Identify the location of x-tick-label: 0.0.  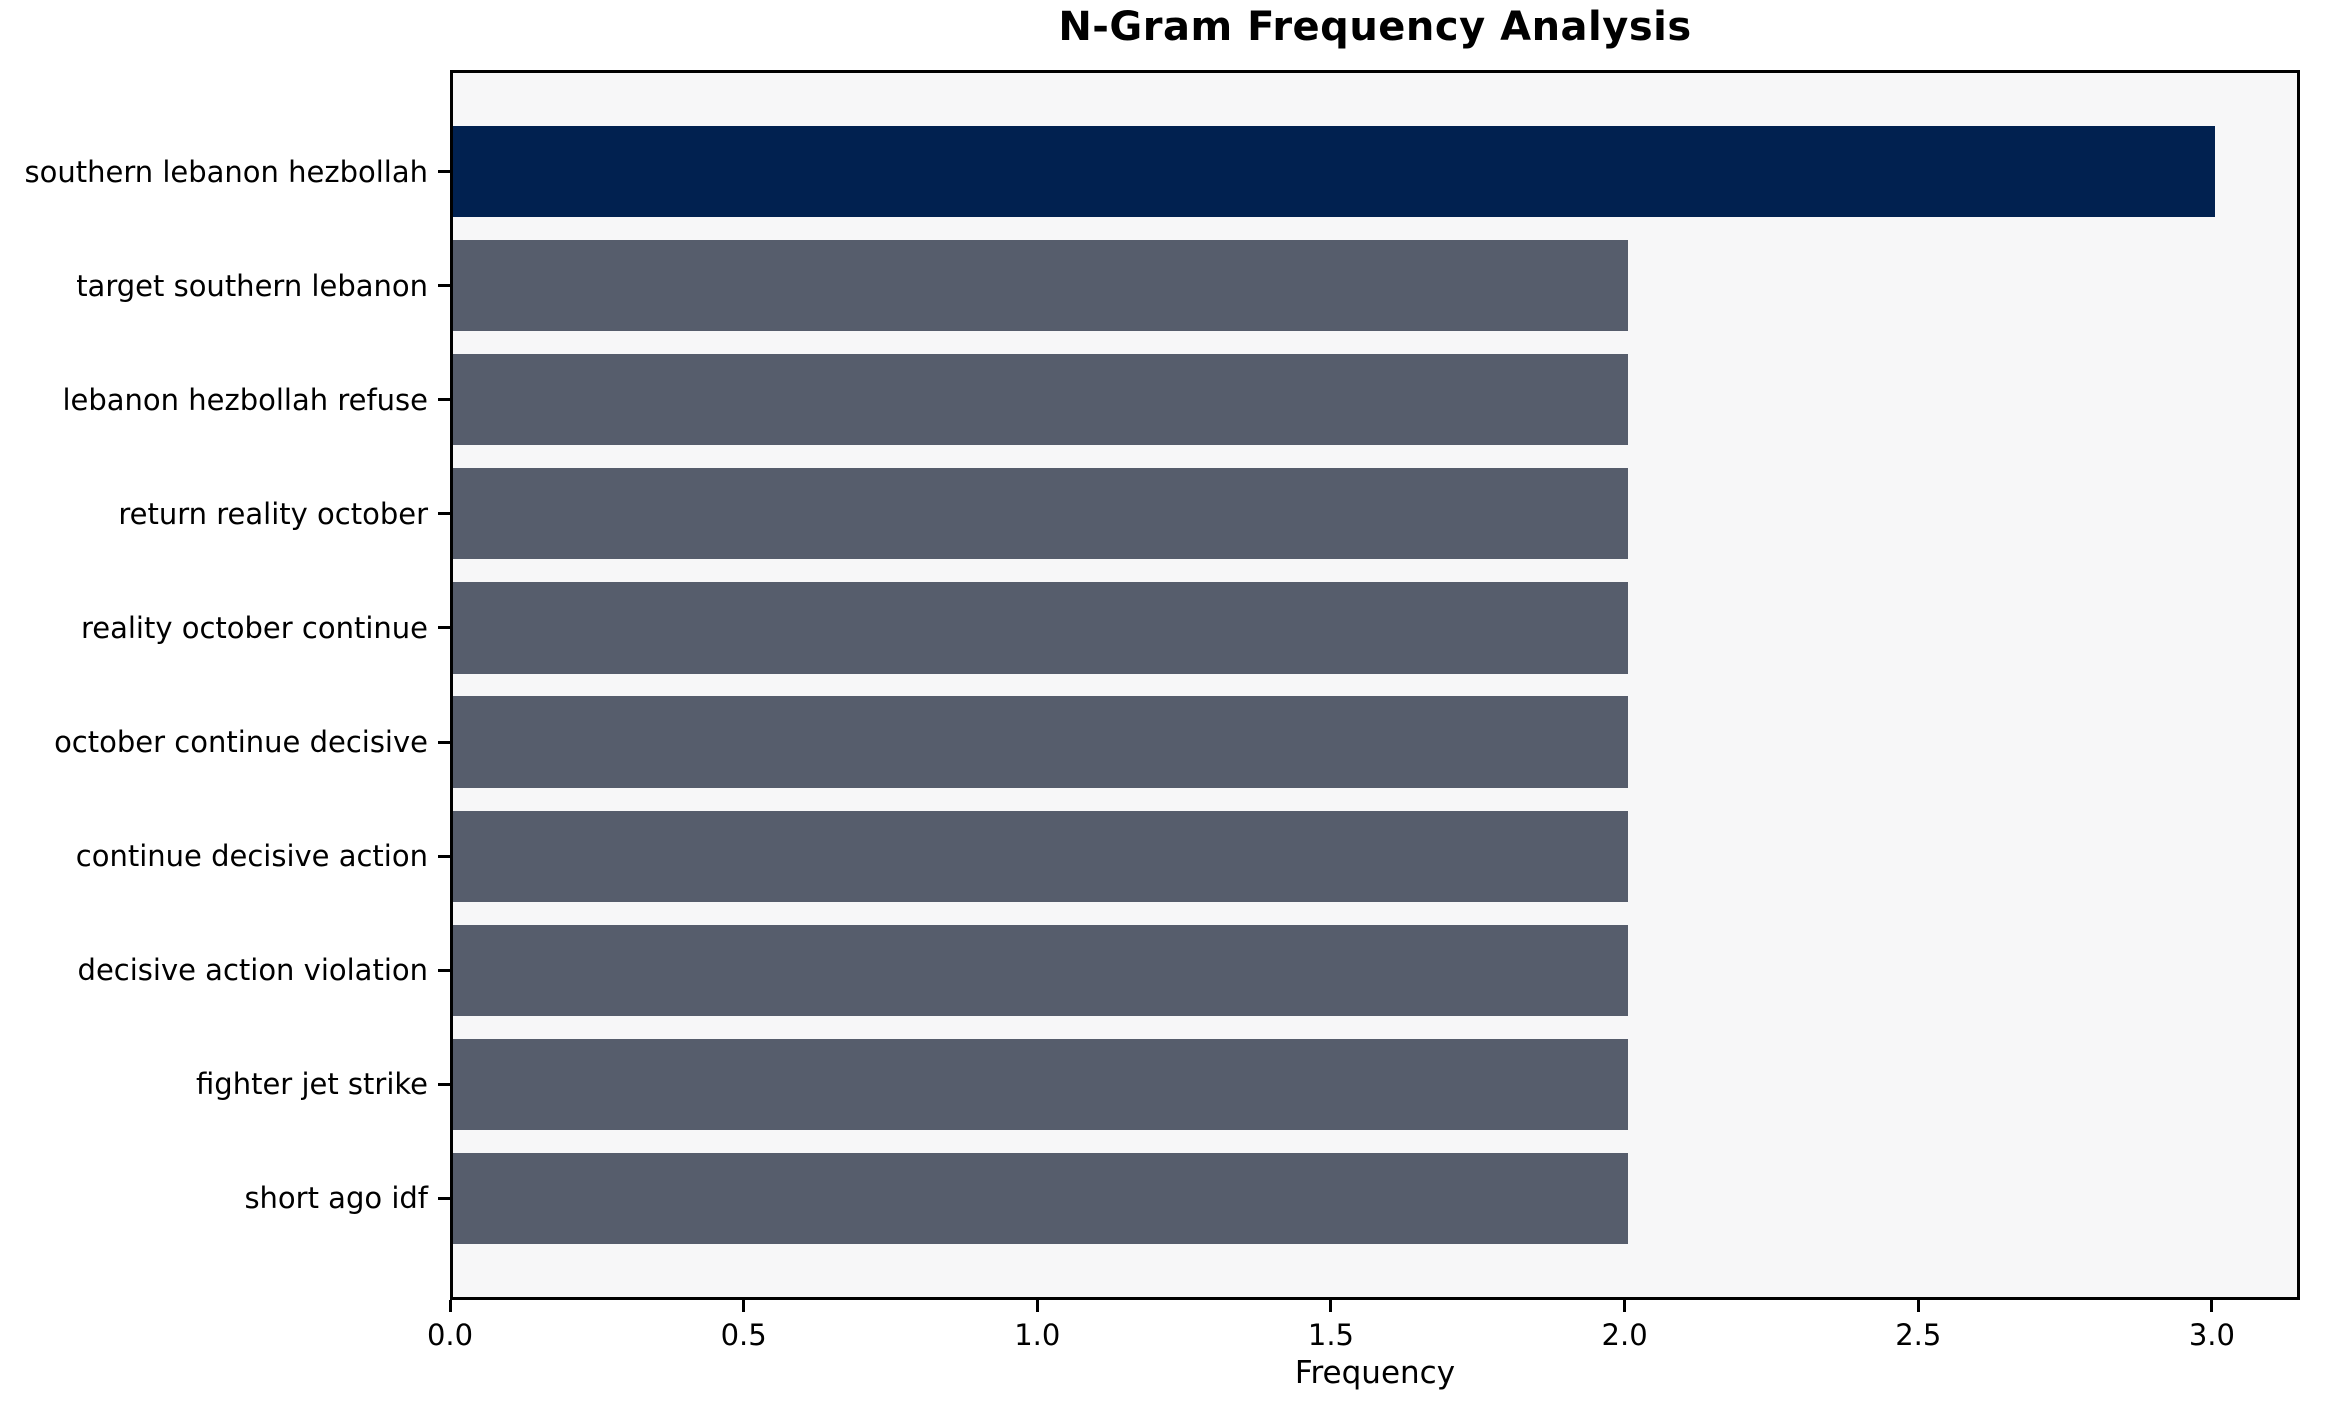
(450, 1335).